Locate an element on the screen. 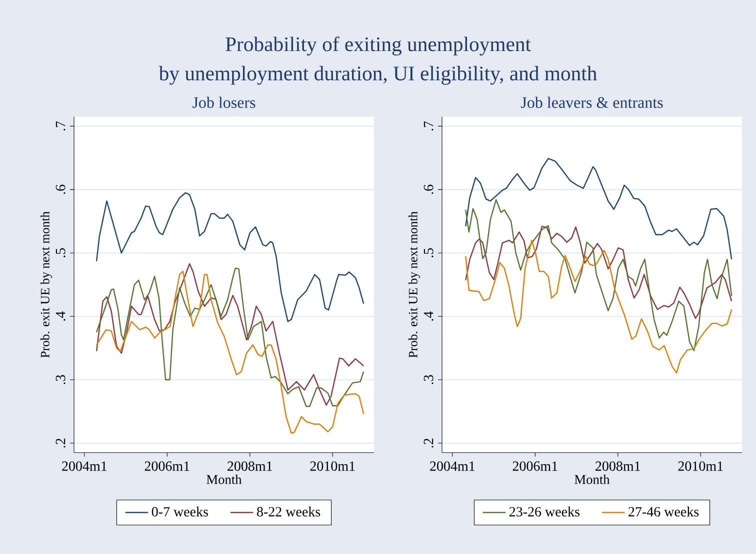  text: Probability of exiting unemployment is located at coordinates (378, 46).